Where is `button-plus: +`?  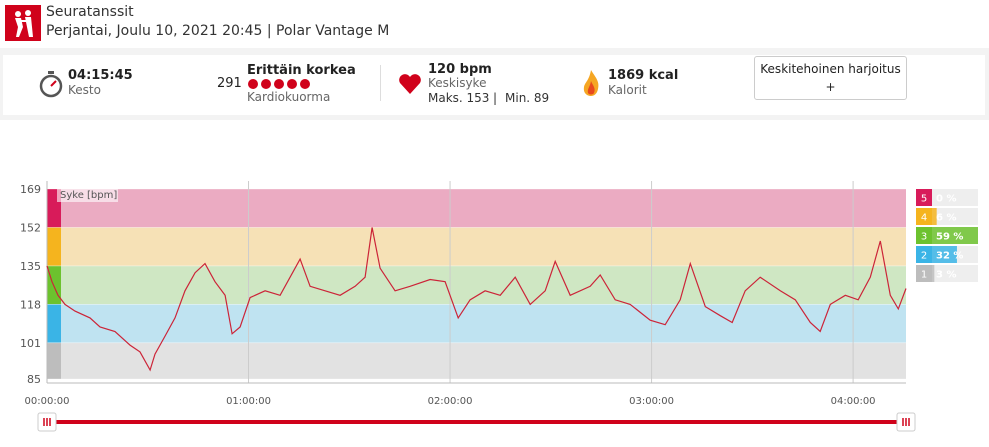 button-plus: + is located at coordinates (830, 87).